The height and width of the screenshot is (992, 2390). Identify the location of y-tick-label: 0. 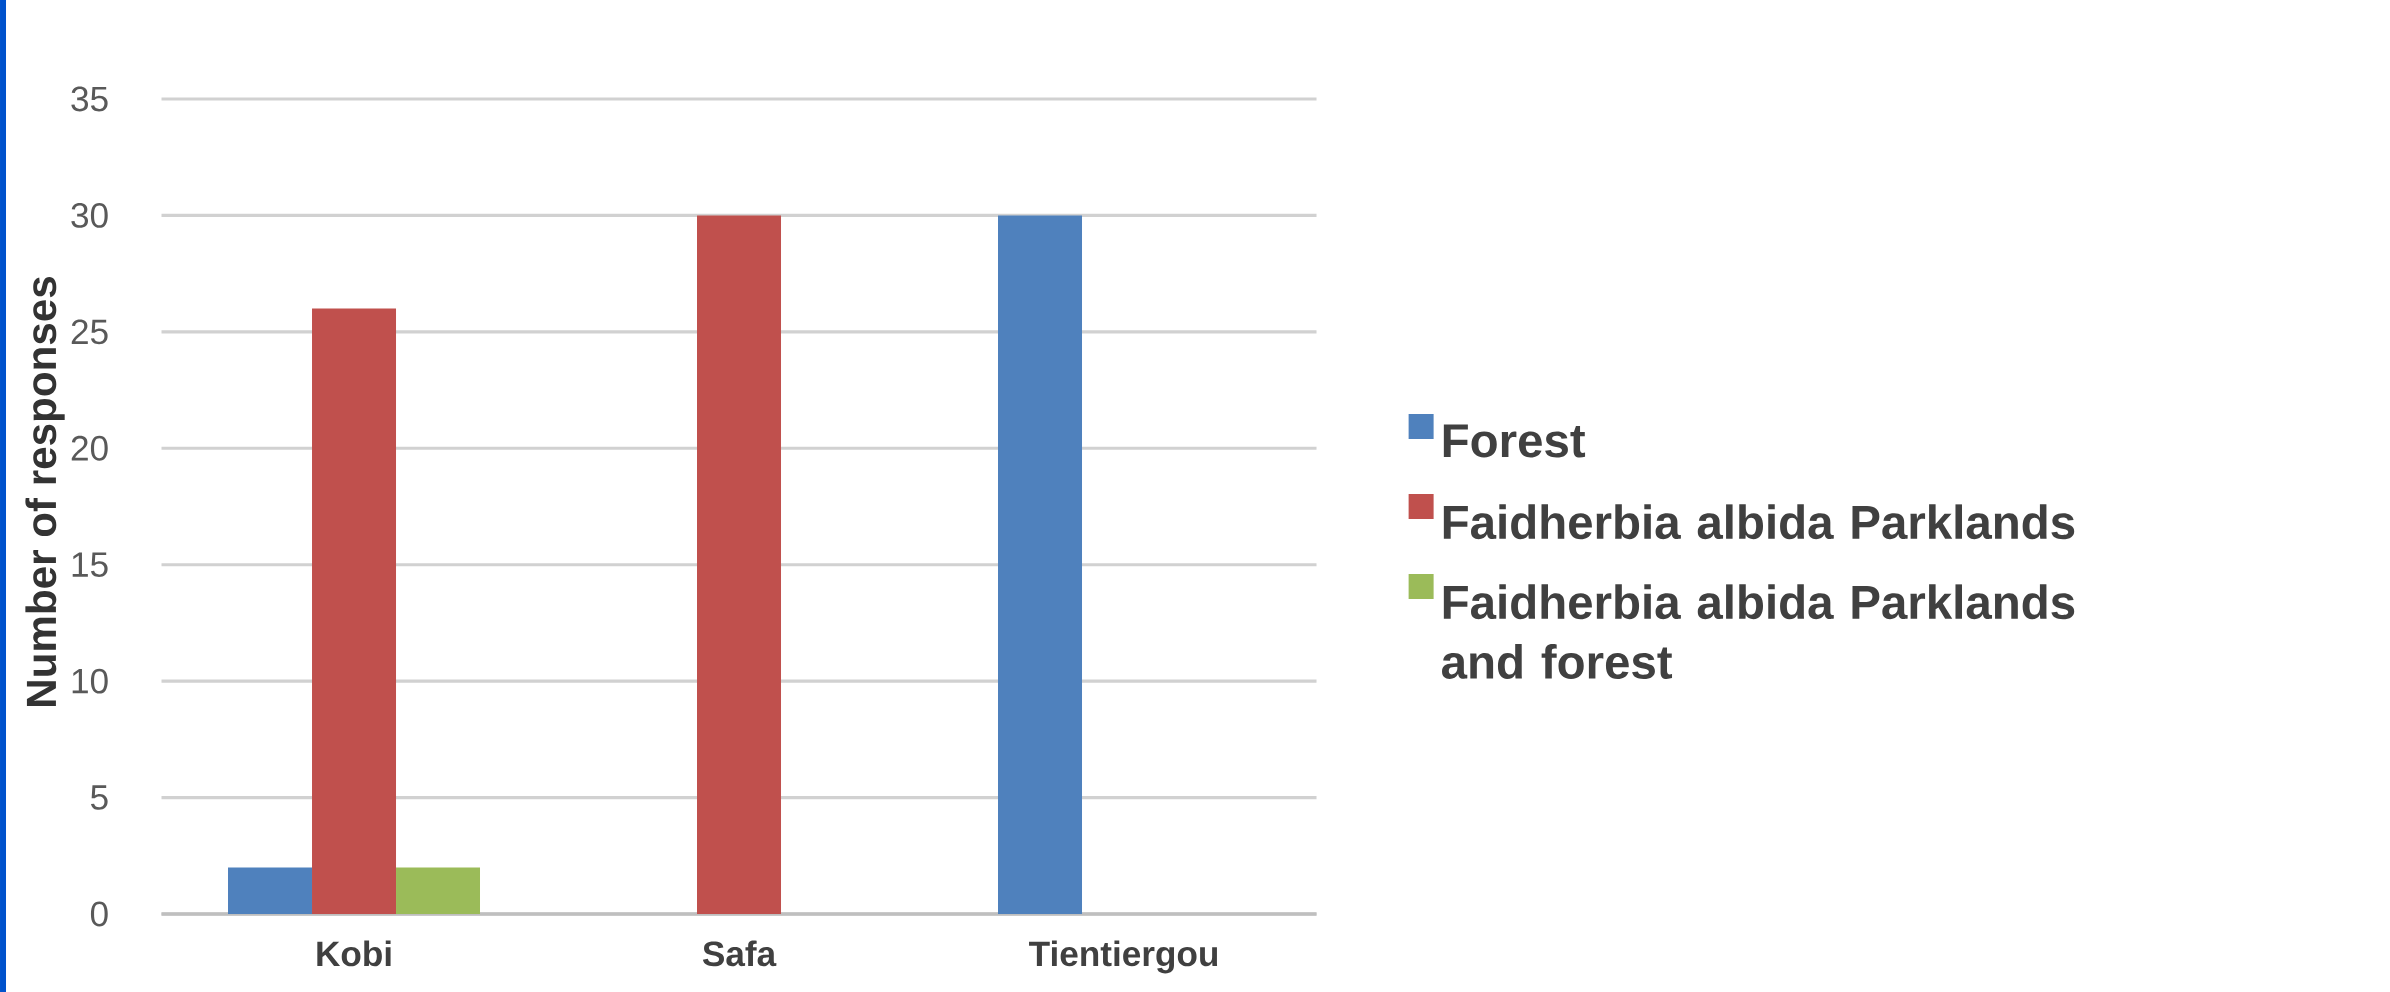
(99, 914).